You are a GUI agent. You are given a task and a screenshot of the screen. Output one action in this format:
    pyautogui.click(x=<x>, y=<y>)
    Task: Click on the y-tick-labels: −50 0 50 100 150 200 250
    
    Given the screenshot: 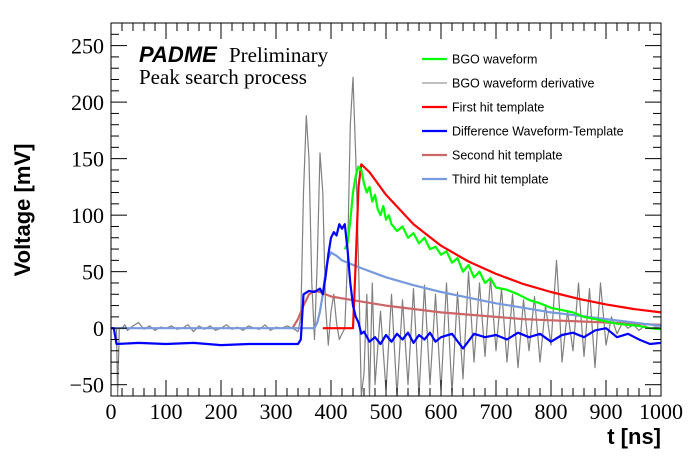 What is the action you would take?
    pyautogui.click(x=87, y=216)
    